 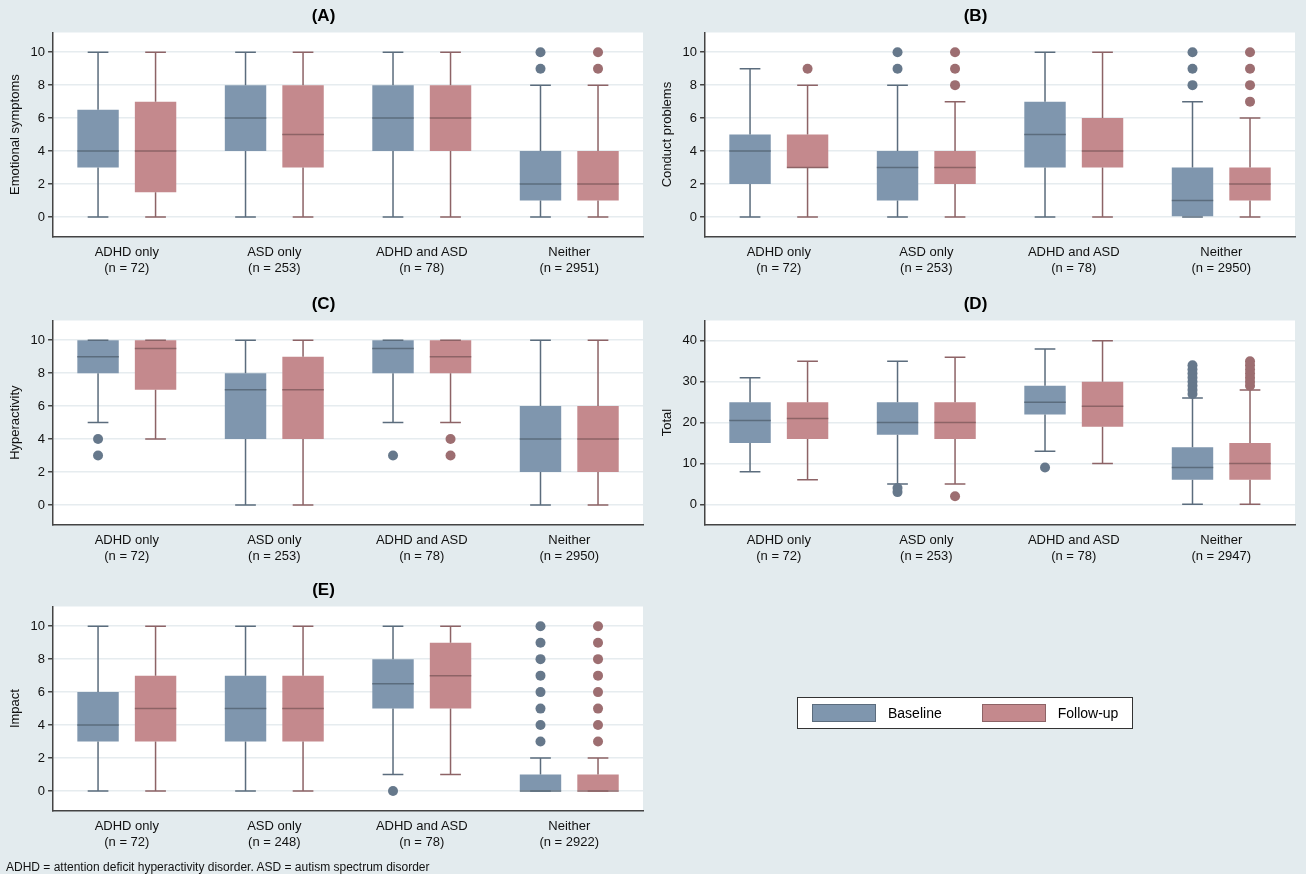 I want to click on text: ADHD = attention deficit hyperactivity disorder. ASD = autism spectrum disorder, so click(x=218, y=867).